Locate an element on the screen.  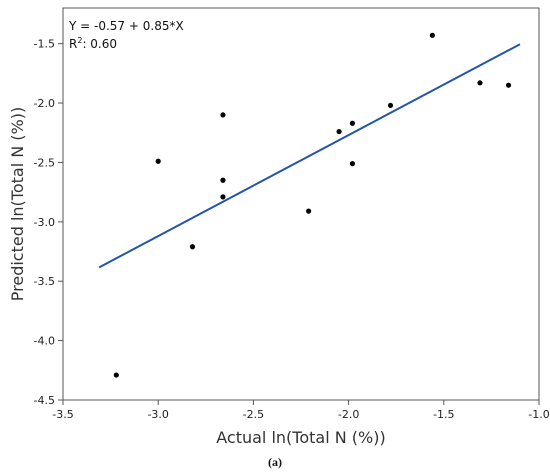
y-tick-label: -4.0 is located at coordinates (44, 341).